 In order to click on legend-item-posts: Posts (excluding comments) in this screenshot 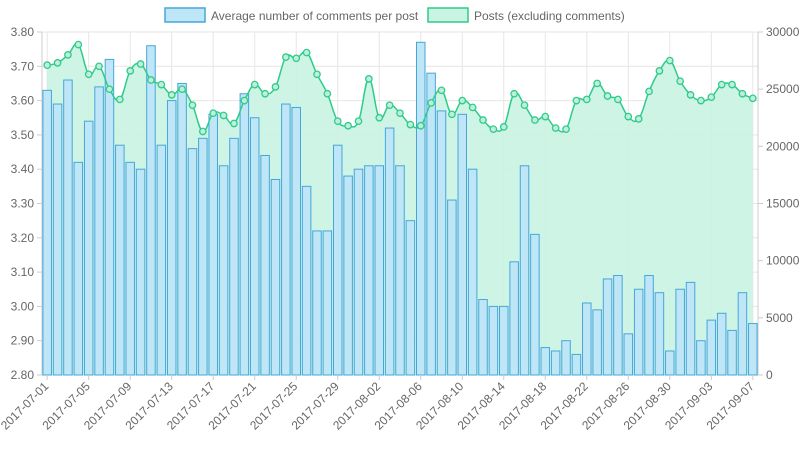, I will do `click(526, 15)`.